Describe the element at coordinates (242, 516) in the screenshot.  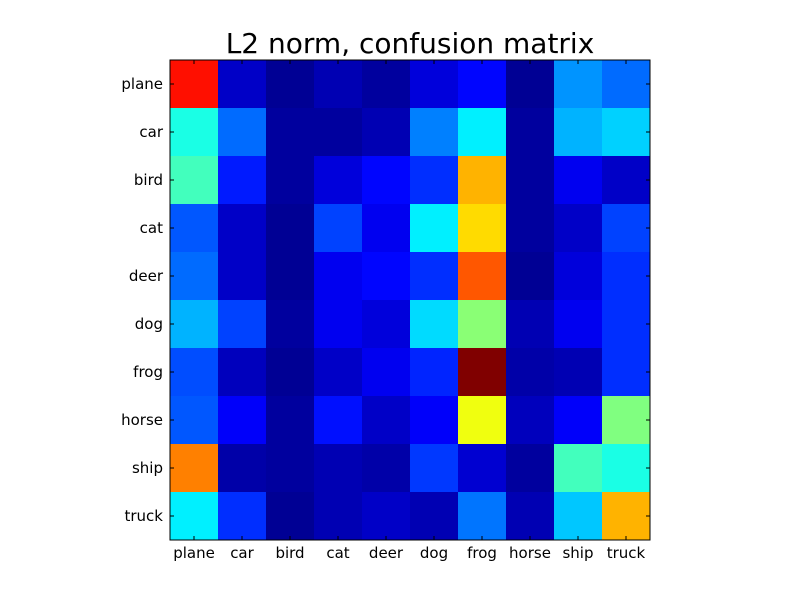
I see `heatmap-cell-truck-car` at that location.